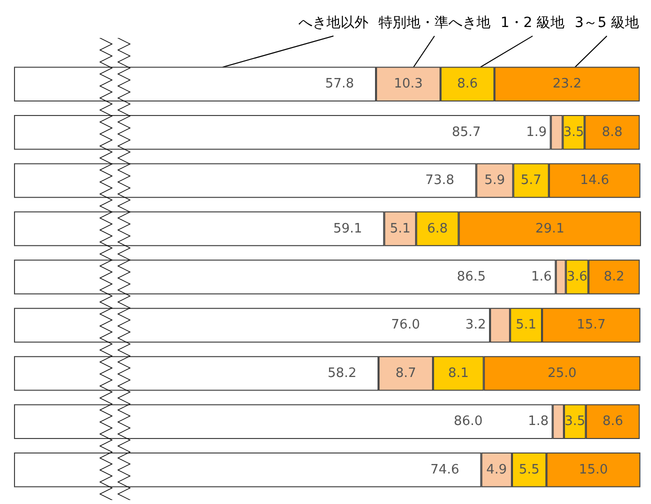 Image resolution: width=651 pixels, height=504 pixels. Describe the element at coordinates (475, 325) in the screenshot. I see `data-label: 3.2` at that location.